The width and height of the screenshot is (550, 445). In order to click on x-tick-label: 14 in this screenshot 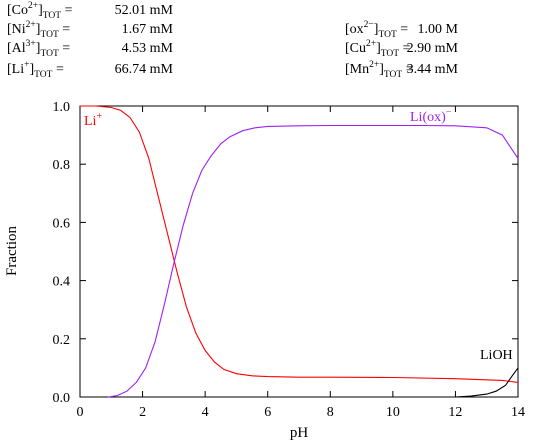, I will do `click(518, 412)`.